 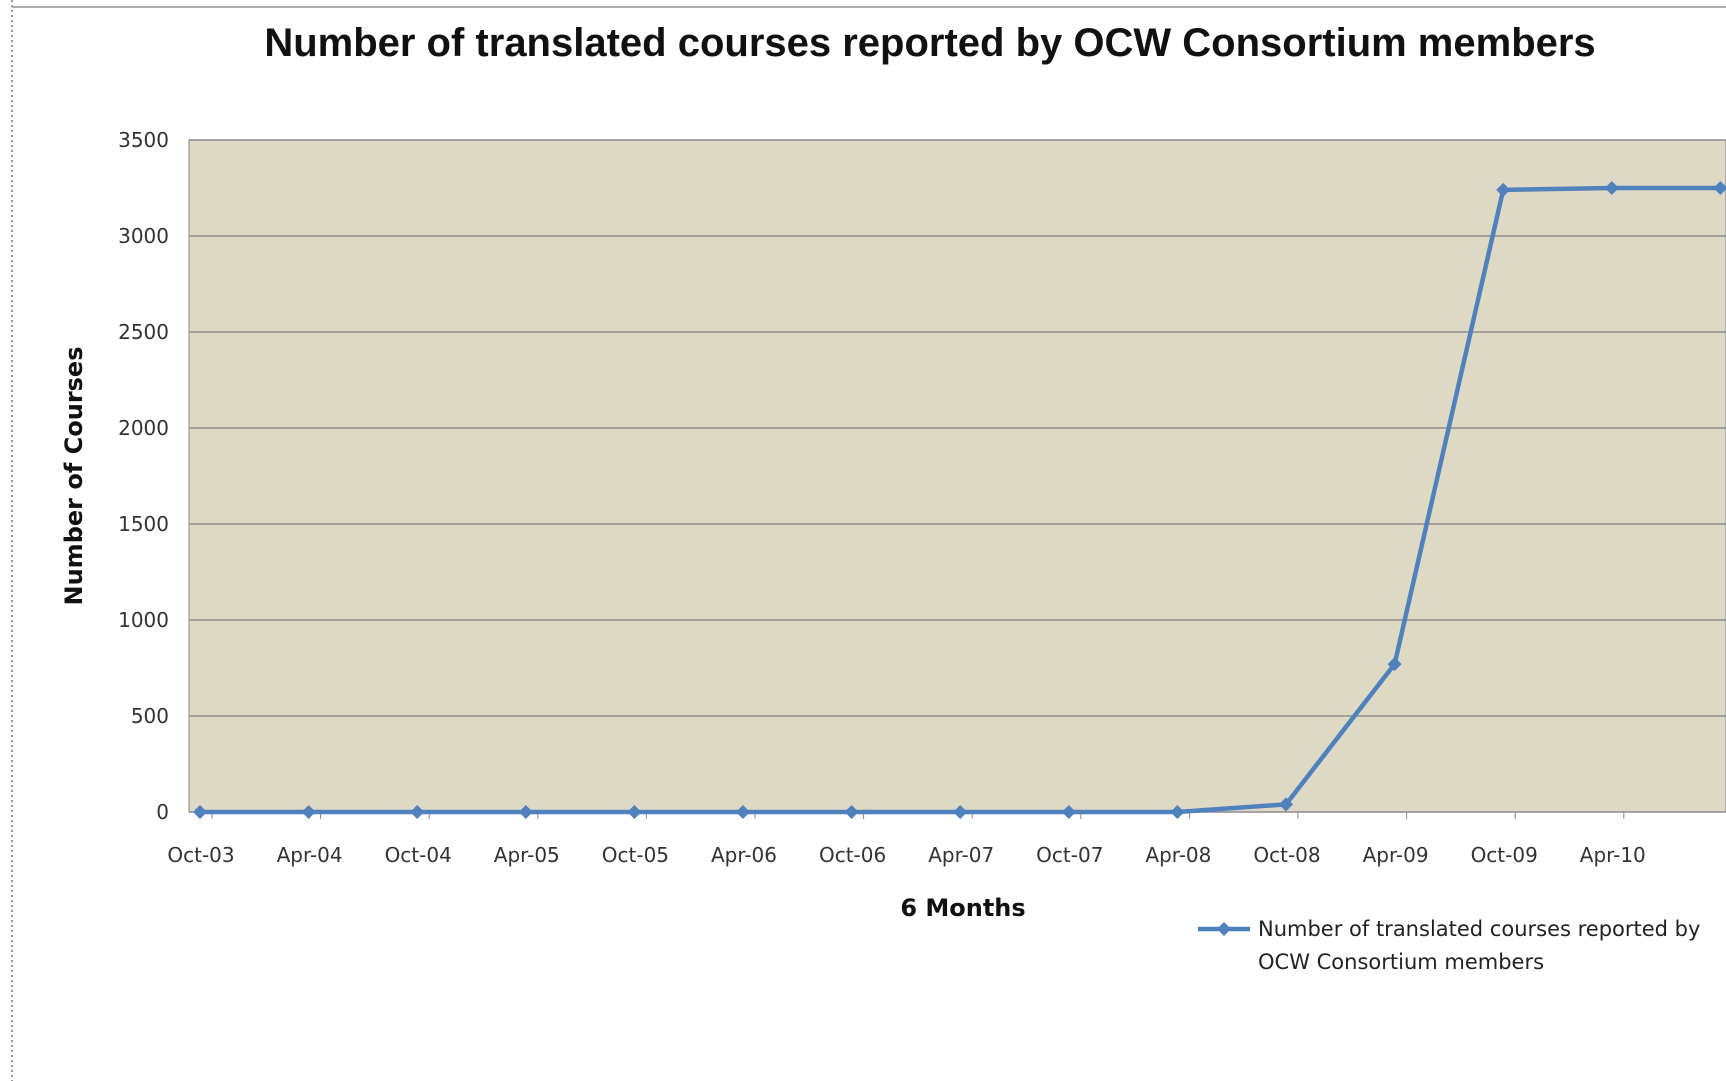 I want to click on y-tick-label: 2500, so click(x=143, y=332).